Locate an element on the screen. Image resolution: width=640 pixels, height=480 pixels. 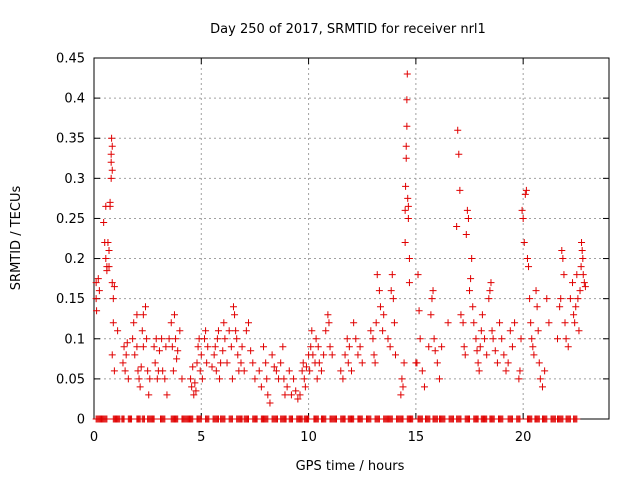
y-tick-label: 0.15 is located at coordinates (70, 299).